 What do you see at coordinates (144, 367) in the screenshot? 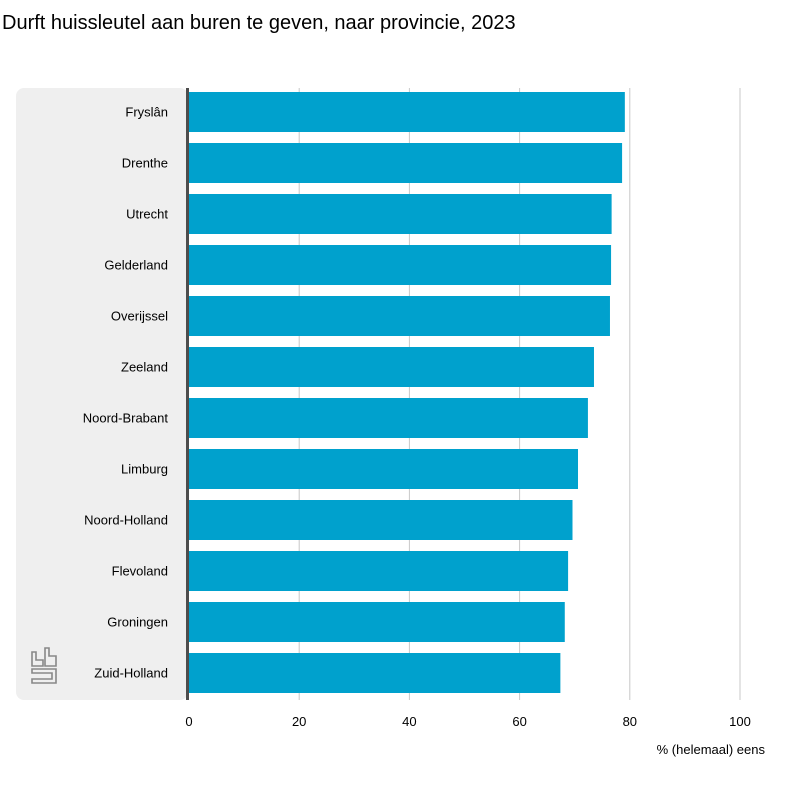
I see `category-label: Zeeland` at bounding box center [144, 367].